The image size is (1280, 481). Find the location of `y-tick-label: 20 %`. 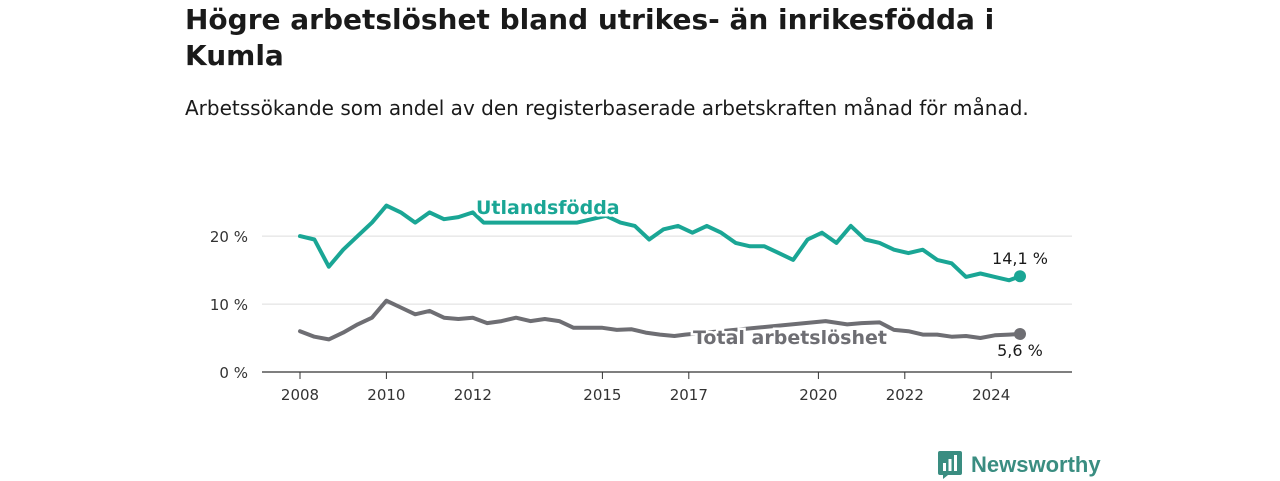

y-tick-label: 20 % is located at coordinates (229, 237).